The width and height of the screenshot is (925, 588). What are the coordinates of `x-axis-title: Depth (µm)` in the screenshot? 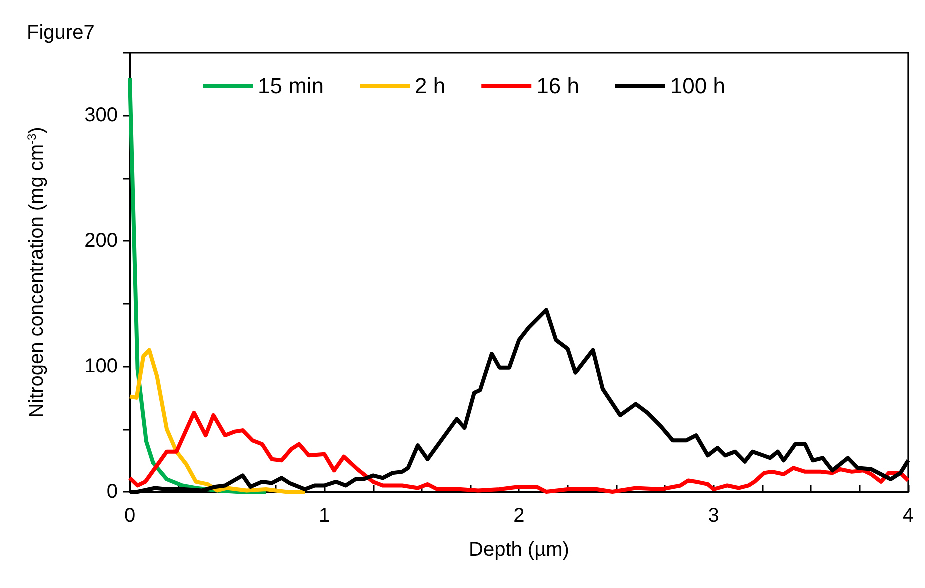 It's located at (519, 550).